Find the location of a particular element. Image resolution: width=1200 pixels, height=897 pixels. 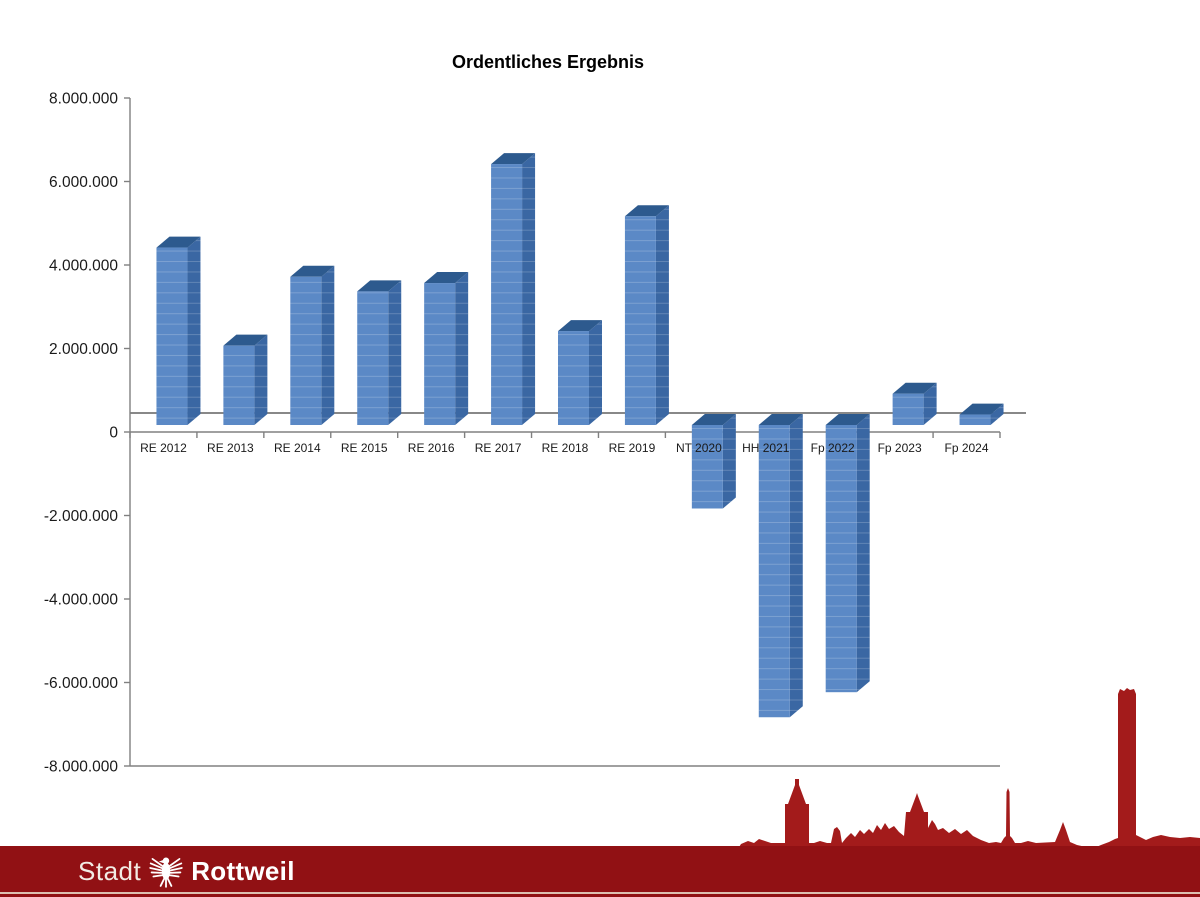

brand-name: Rottweil is located at coordinates (243, 871).